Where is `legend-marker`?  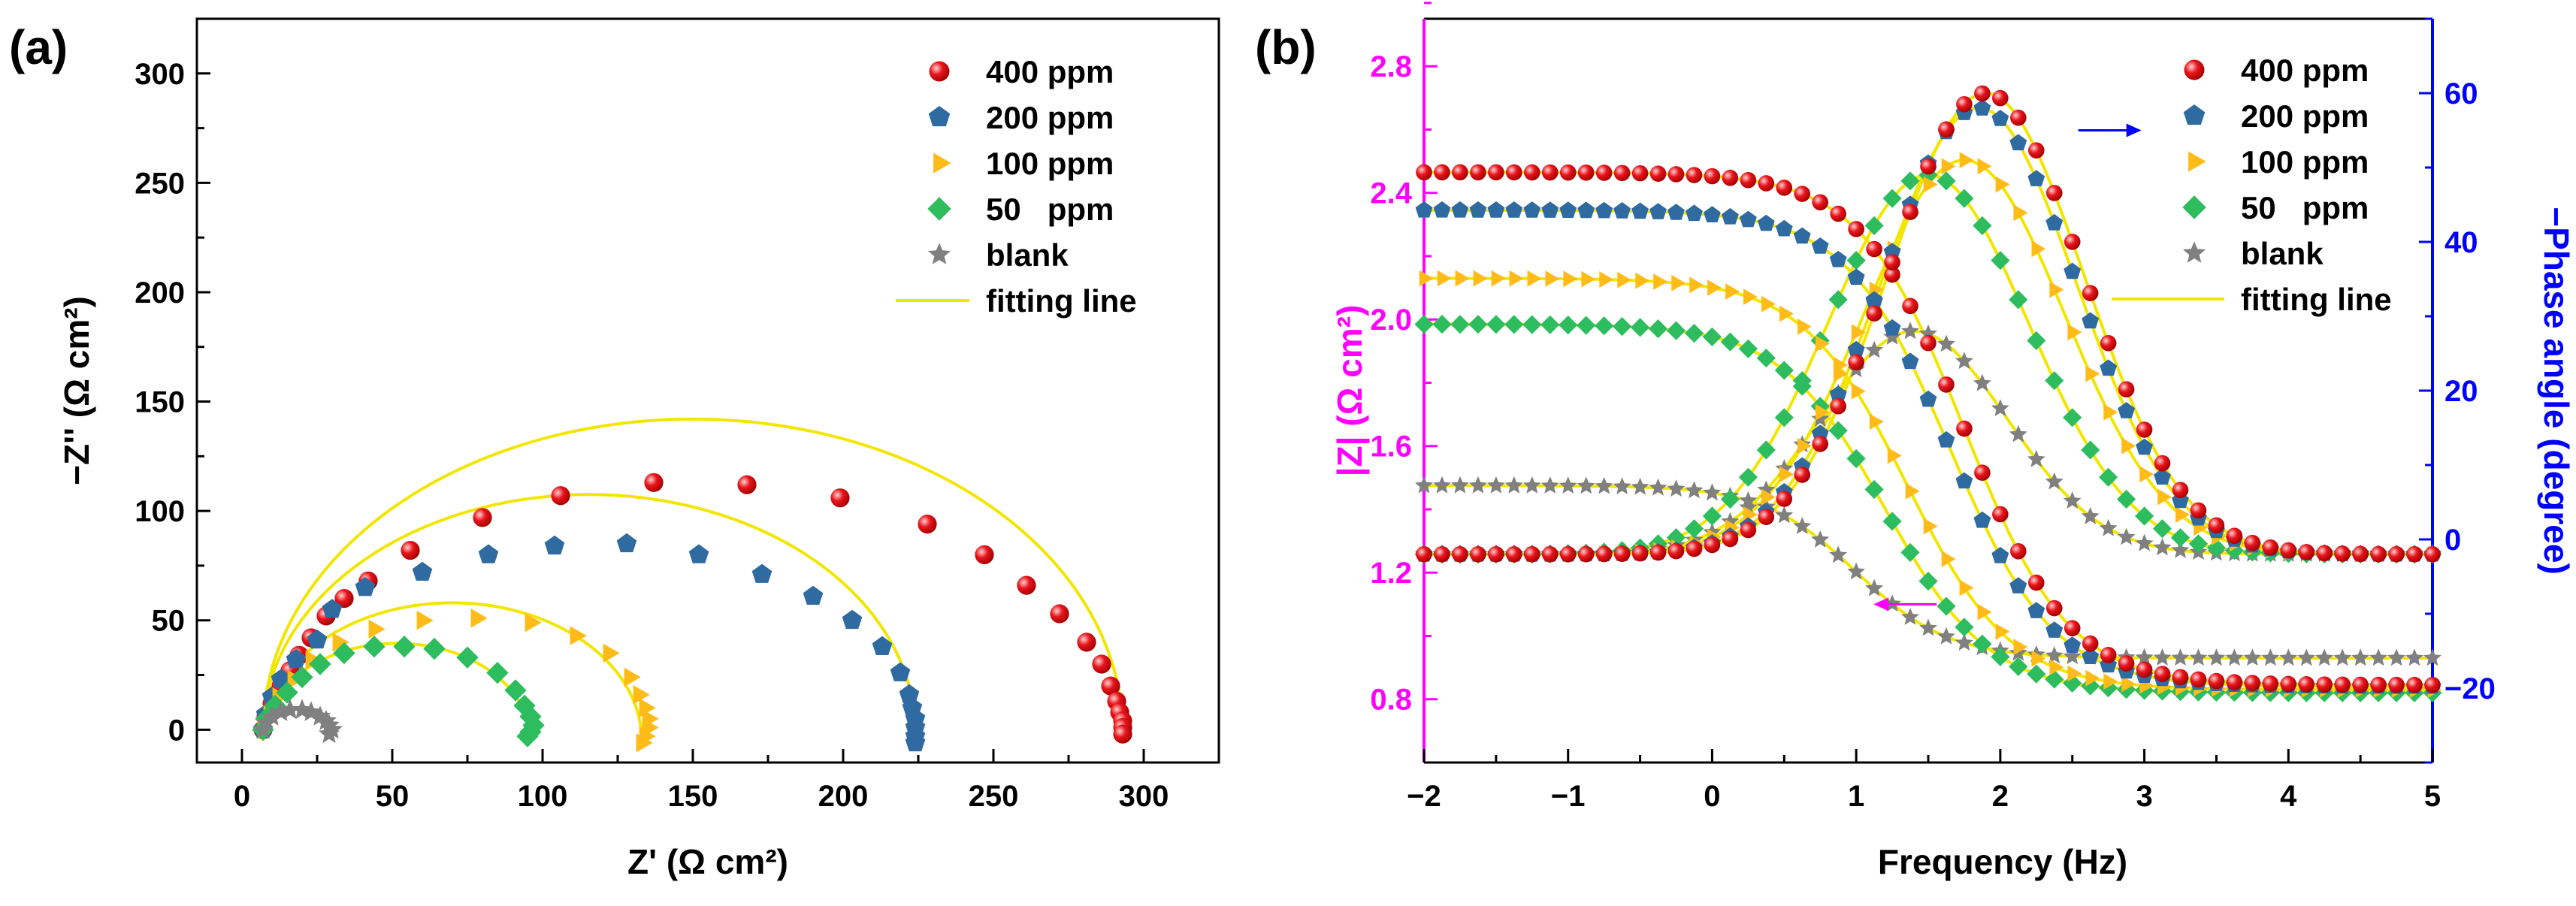
legend-marker is located at coordinates (942, 163).